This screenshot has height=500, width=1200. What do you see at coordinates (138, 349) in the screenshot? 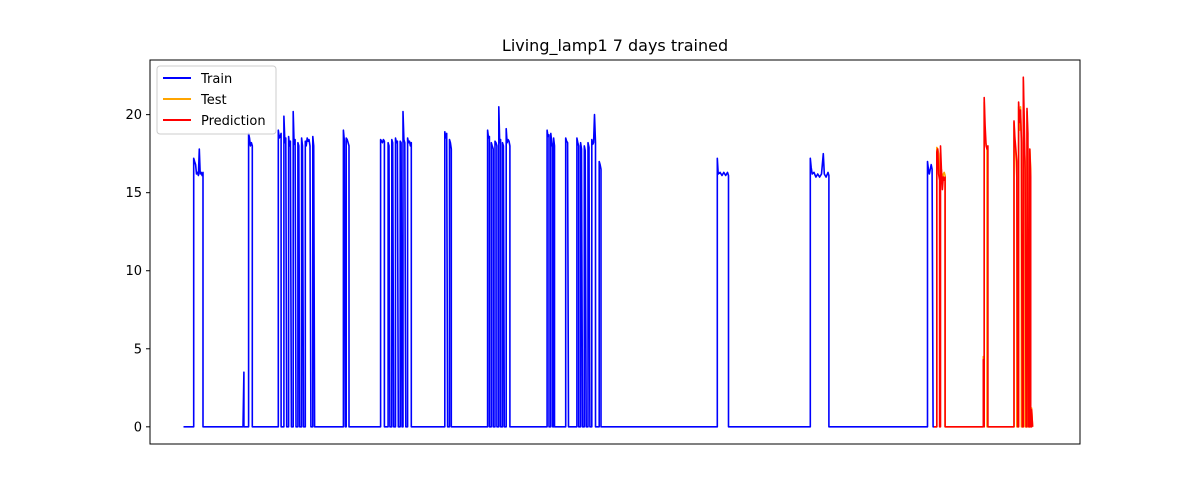
I see `y-tick-label: 5` at bounding box center [138, 349].